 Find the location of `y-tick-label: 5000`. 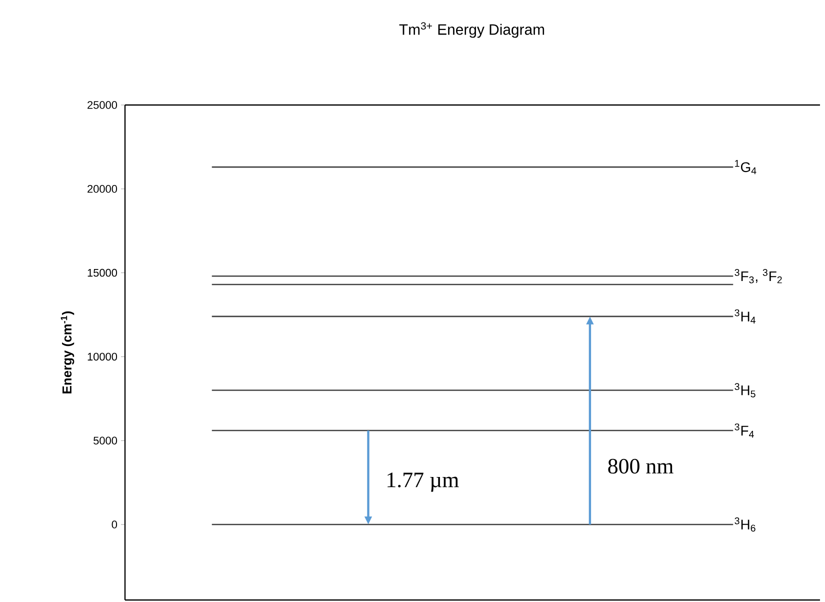

y-tick-label: 5000 is located at coordinates (106, 440).